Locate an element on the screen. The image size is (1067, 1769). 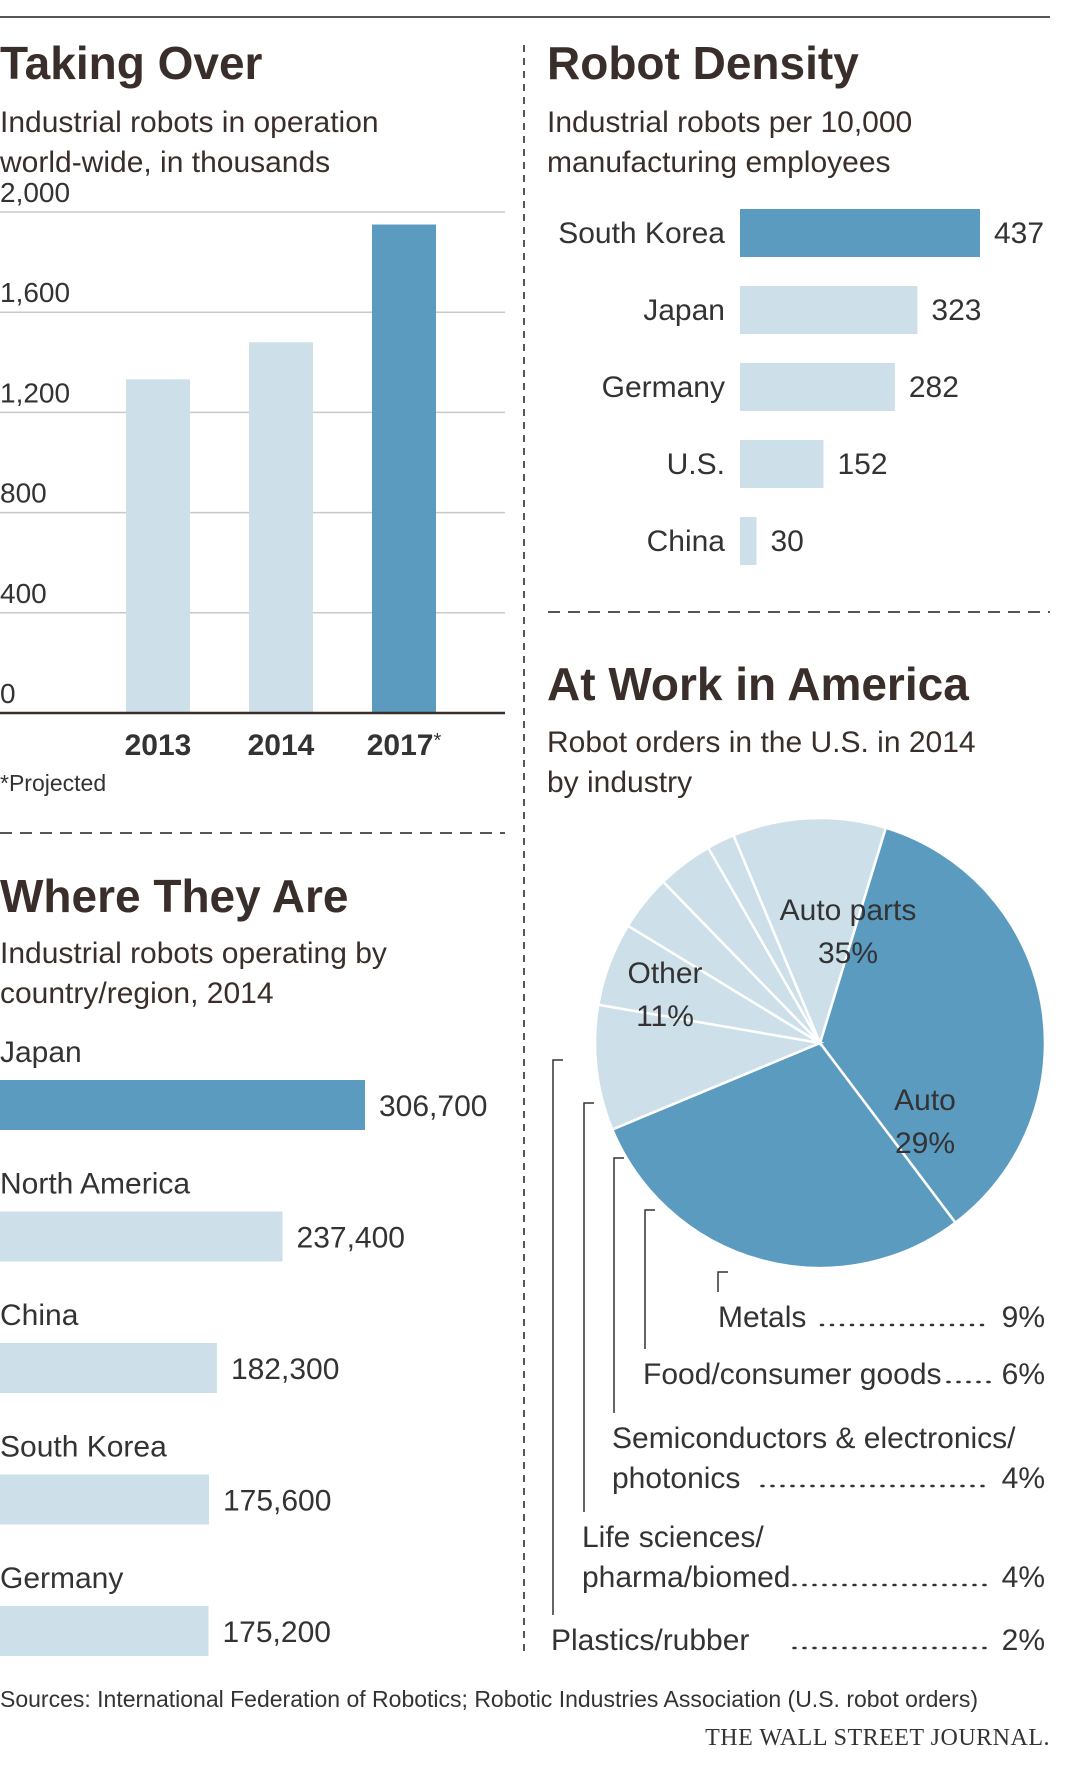
taking-over-ytick: 2,000 is located at coordinates (35, 192).